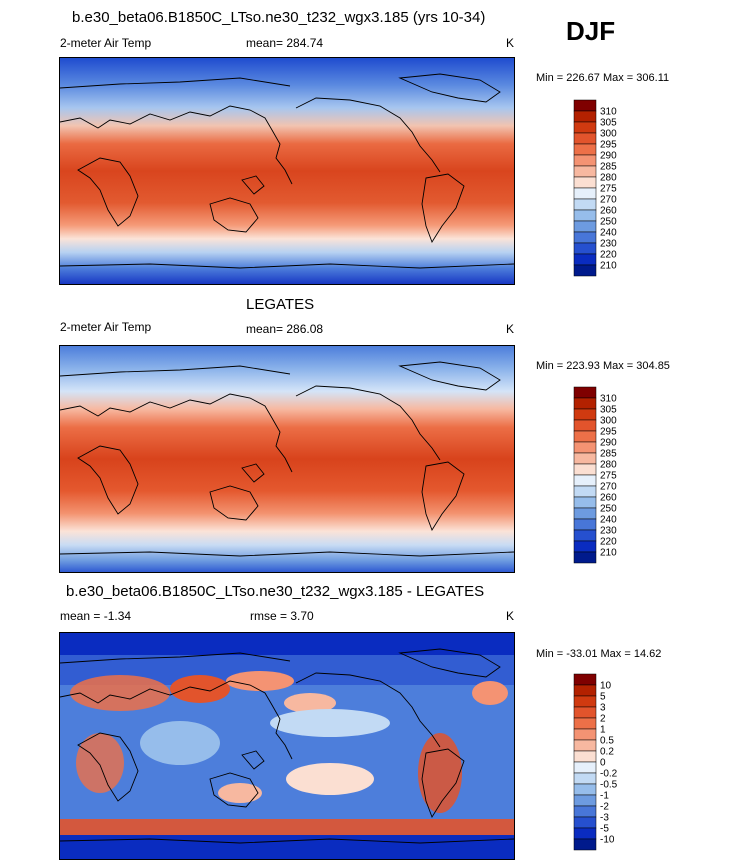 This screenshot has height=865, width=732. Describe the element at coordinates (603, 366) in the screenshot. I see `panel-2-minmax: Min = 223.93 Max = 304.85` at that location.